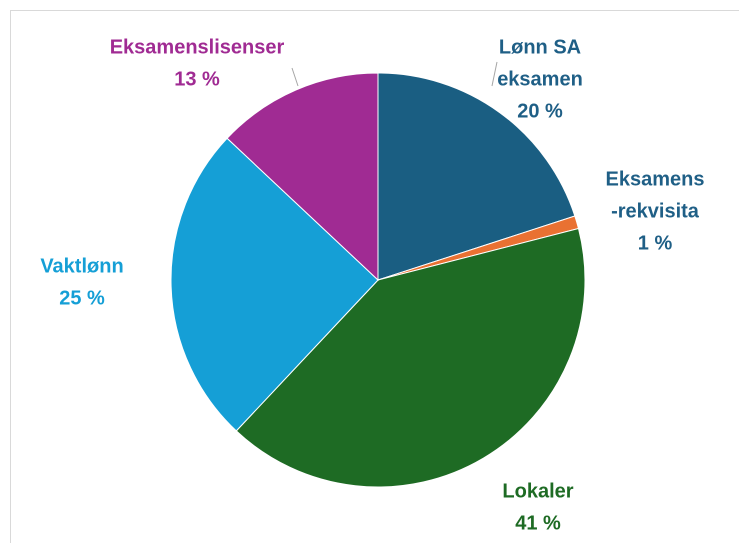  I want to click on slice-label: Lønn SA, so click(540, 47).